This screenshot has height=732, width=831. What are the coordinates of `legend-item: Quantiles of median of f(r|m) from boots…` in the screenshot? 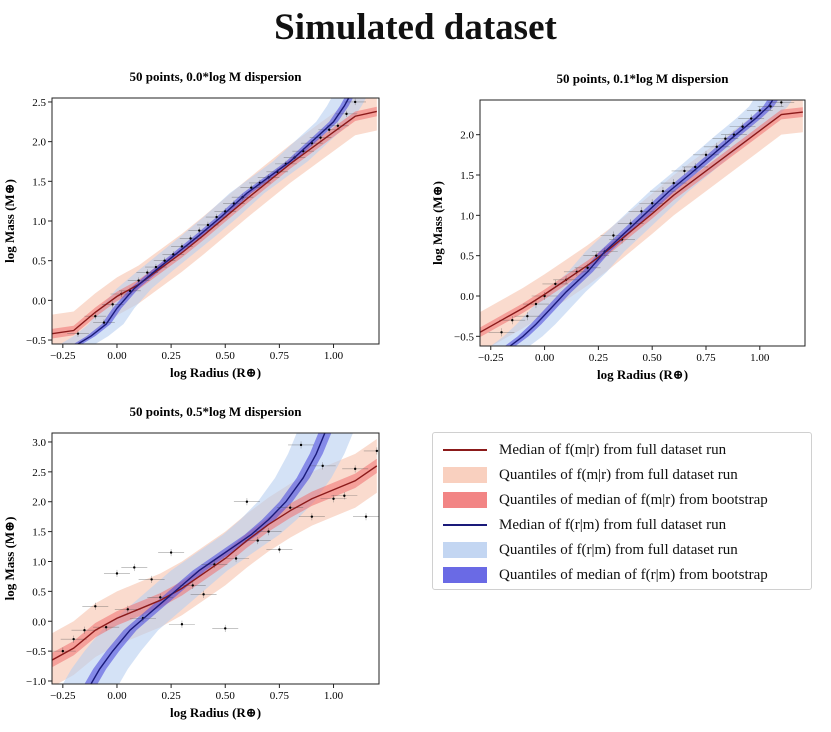 It's located at (605, 575).